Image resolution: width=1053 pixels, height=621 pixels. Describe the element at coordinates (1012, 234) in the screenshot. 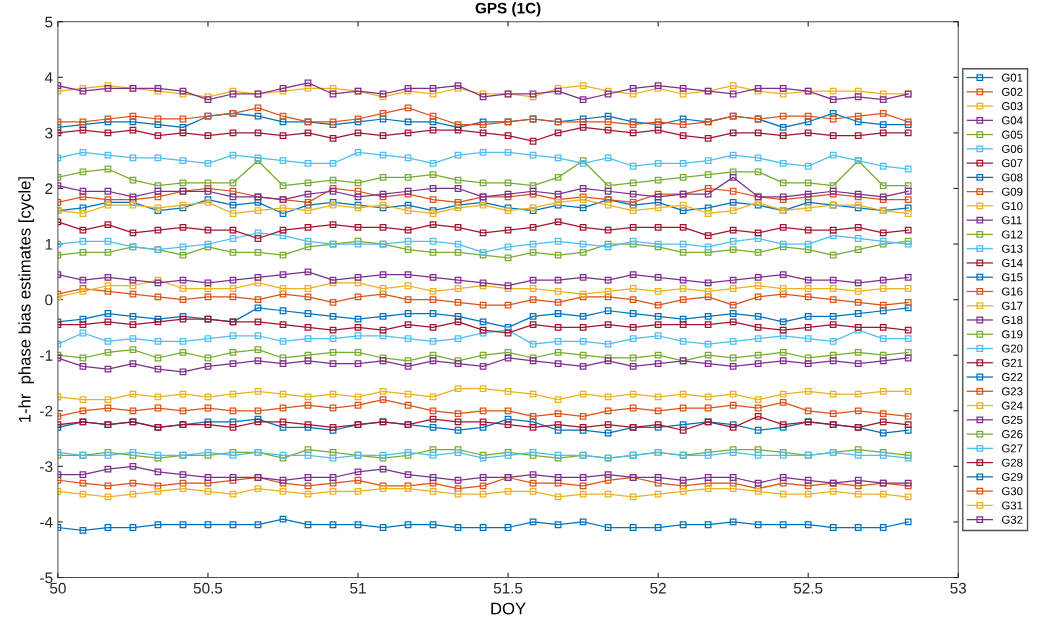

I see `legend-label: G12` at that location.